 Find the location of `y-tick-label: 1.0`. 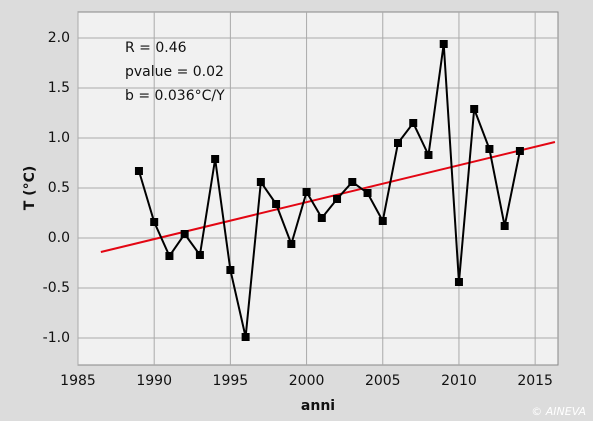

y-tick-label: 1.0 is located at coordinates (59, 138).